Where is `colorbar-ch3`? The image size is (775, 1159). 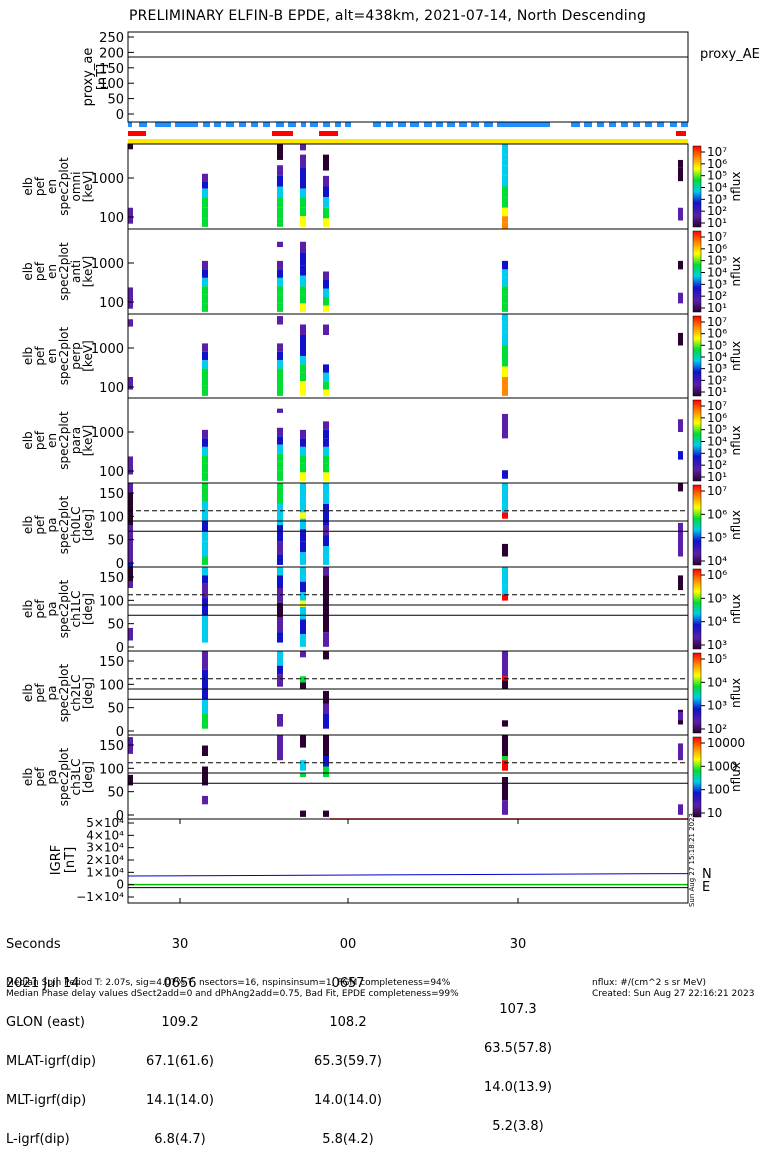
colorbar-ch3 is located at coordinates (697, 777).